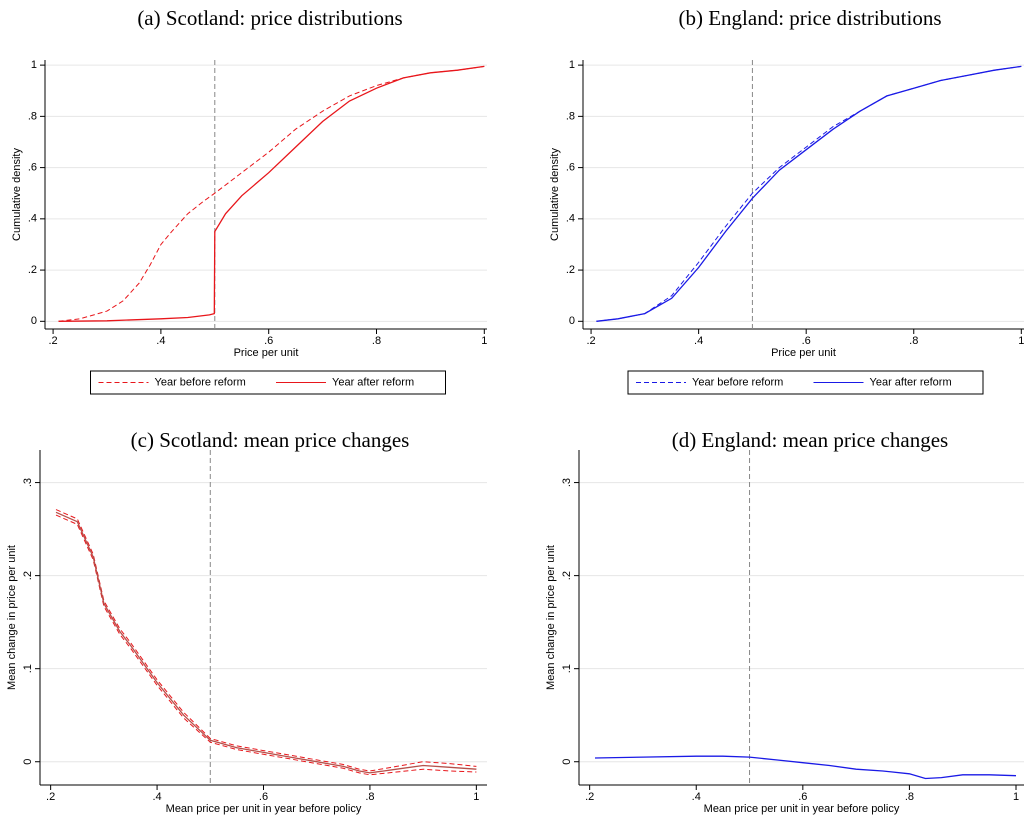 This screenshot has height=826, width=1024. I want to click on chart-title: (a) Scotland: price distributions, so click(269, 18).